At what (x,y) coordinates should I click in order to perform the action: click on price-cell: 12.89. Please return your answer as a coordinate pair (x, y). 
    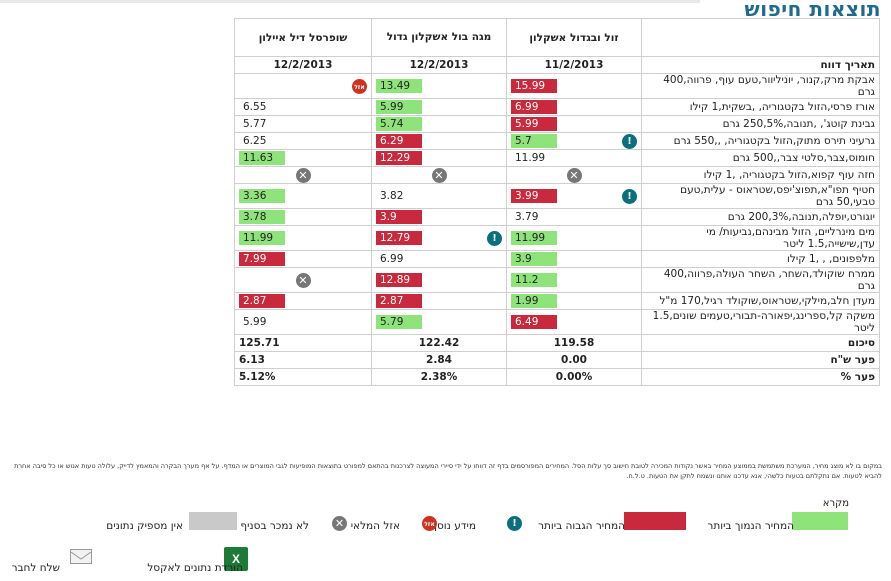
    Looking at the image, I should click on (439, 280).